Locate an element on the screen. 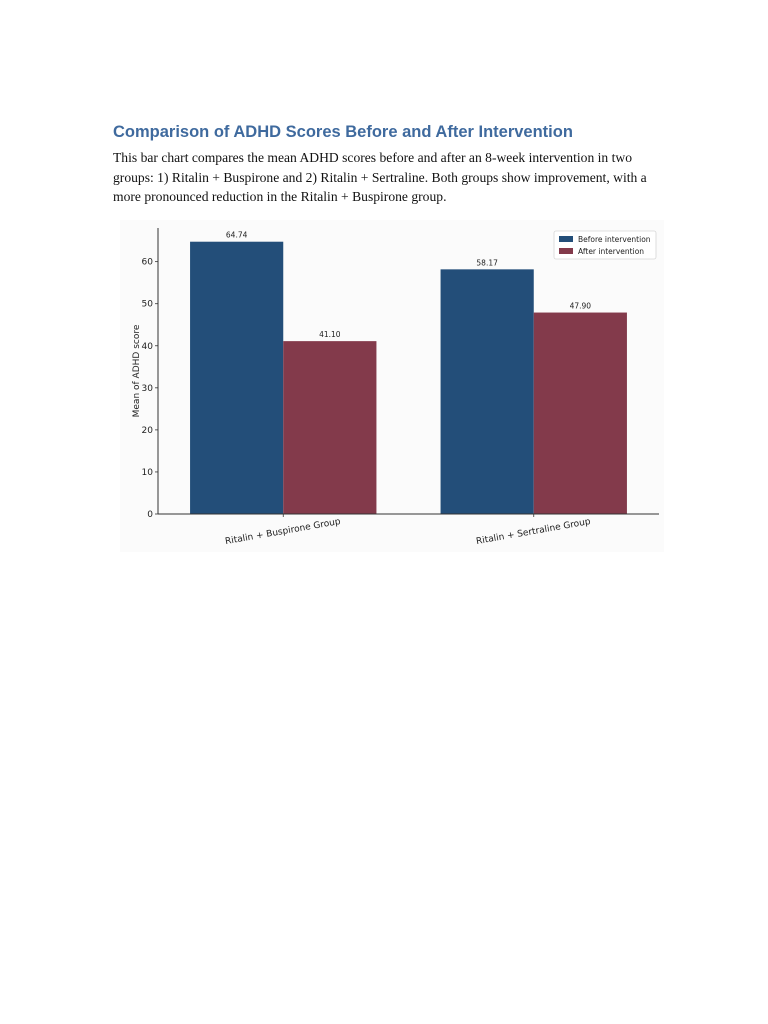 This screenshot has height=1024, width=768. legend-swatch-after is located at coordinates (566, 251).